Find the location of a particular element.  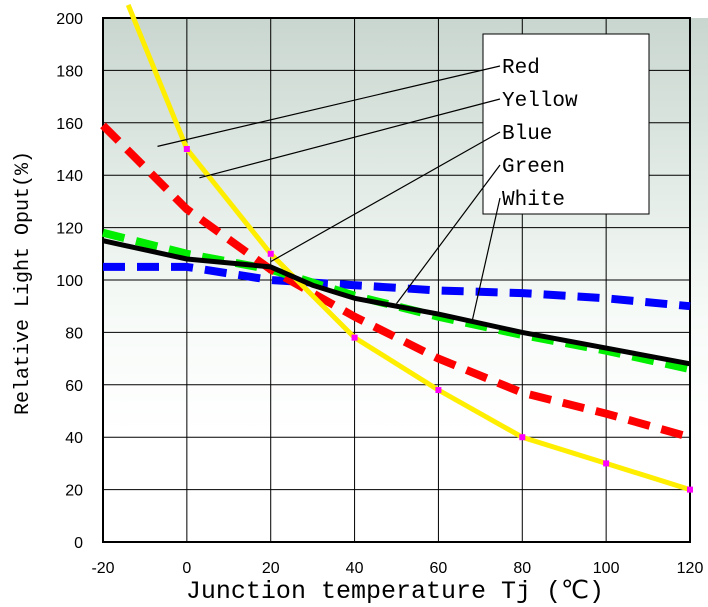

leader-line-blue is located at coordinates (385, 197).